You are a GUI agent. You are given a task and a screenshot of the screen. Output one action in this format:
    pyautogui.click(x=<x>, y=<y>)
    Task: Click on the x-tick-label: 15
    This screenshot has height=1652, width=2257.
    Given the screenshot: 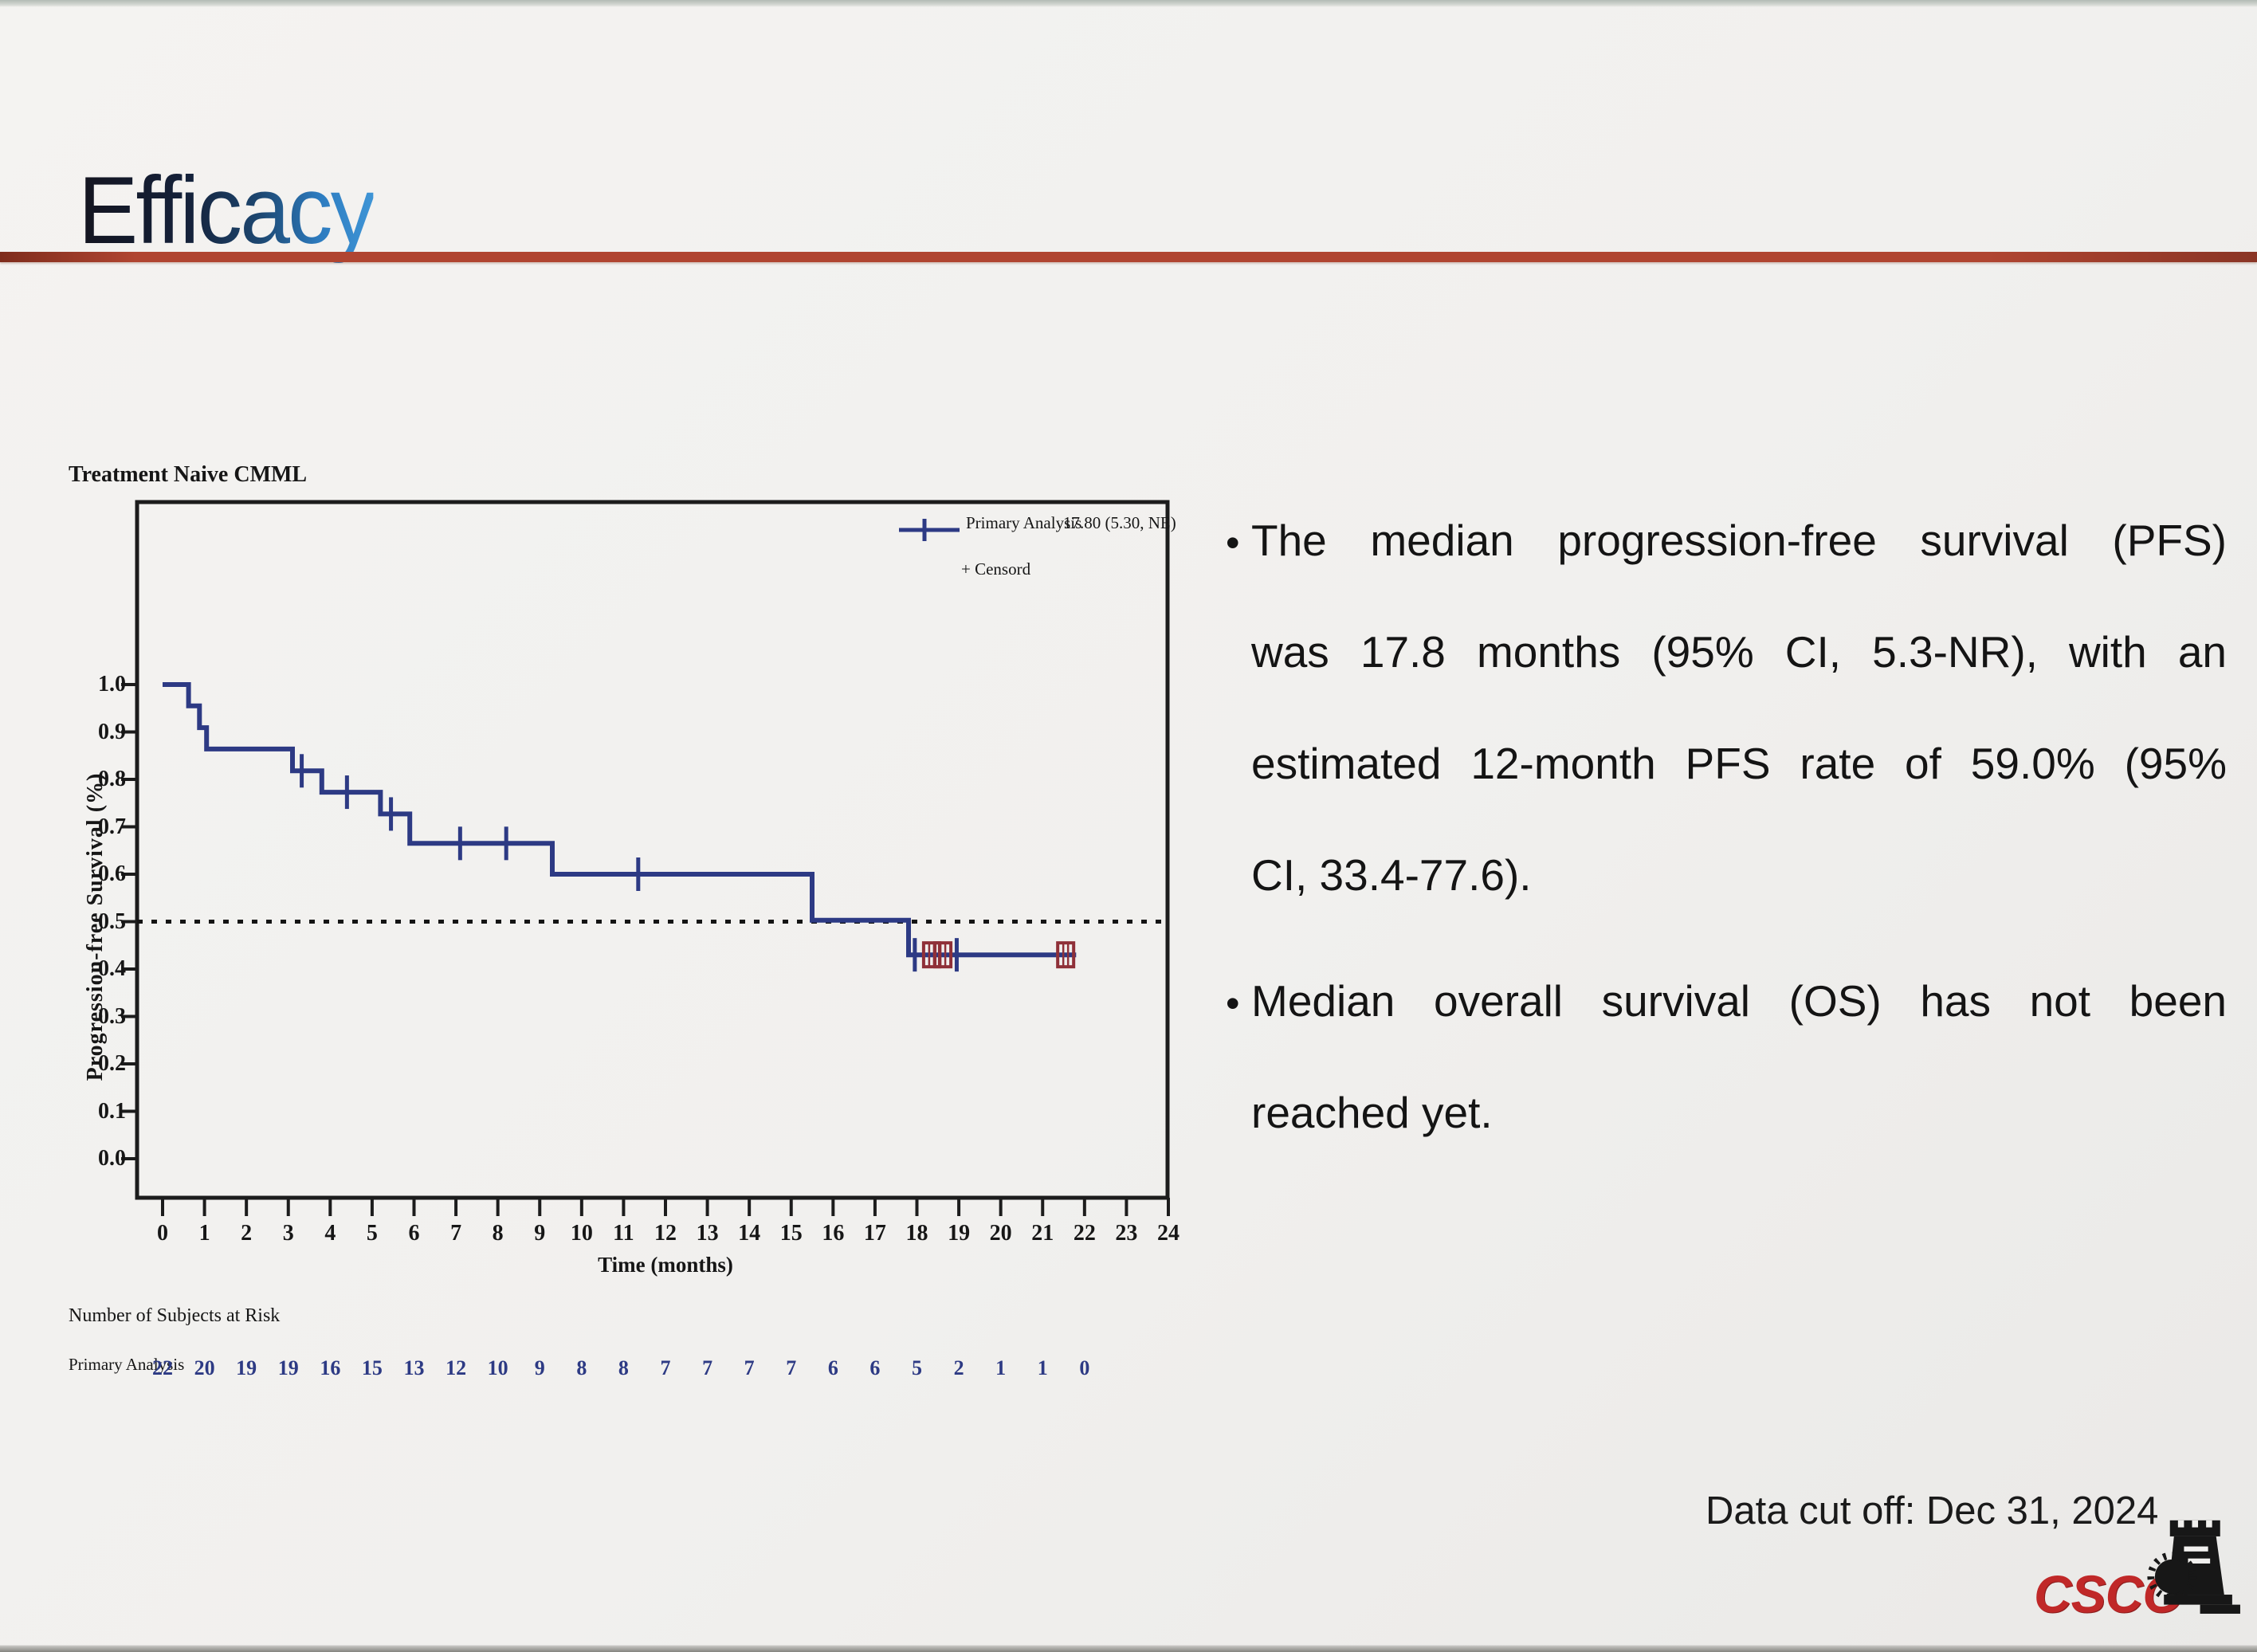 What is the action you would take?
    pyautogui.click(x=791, y=1233)
    